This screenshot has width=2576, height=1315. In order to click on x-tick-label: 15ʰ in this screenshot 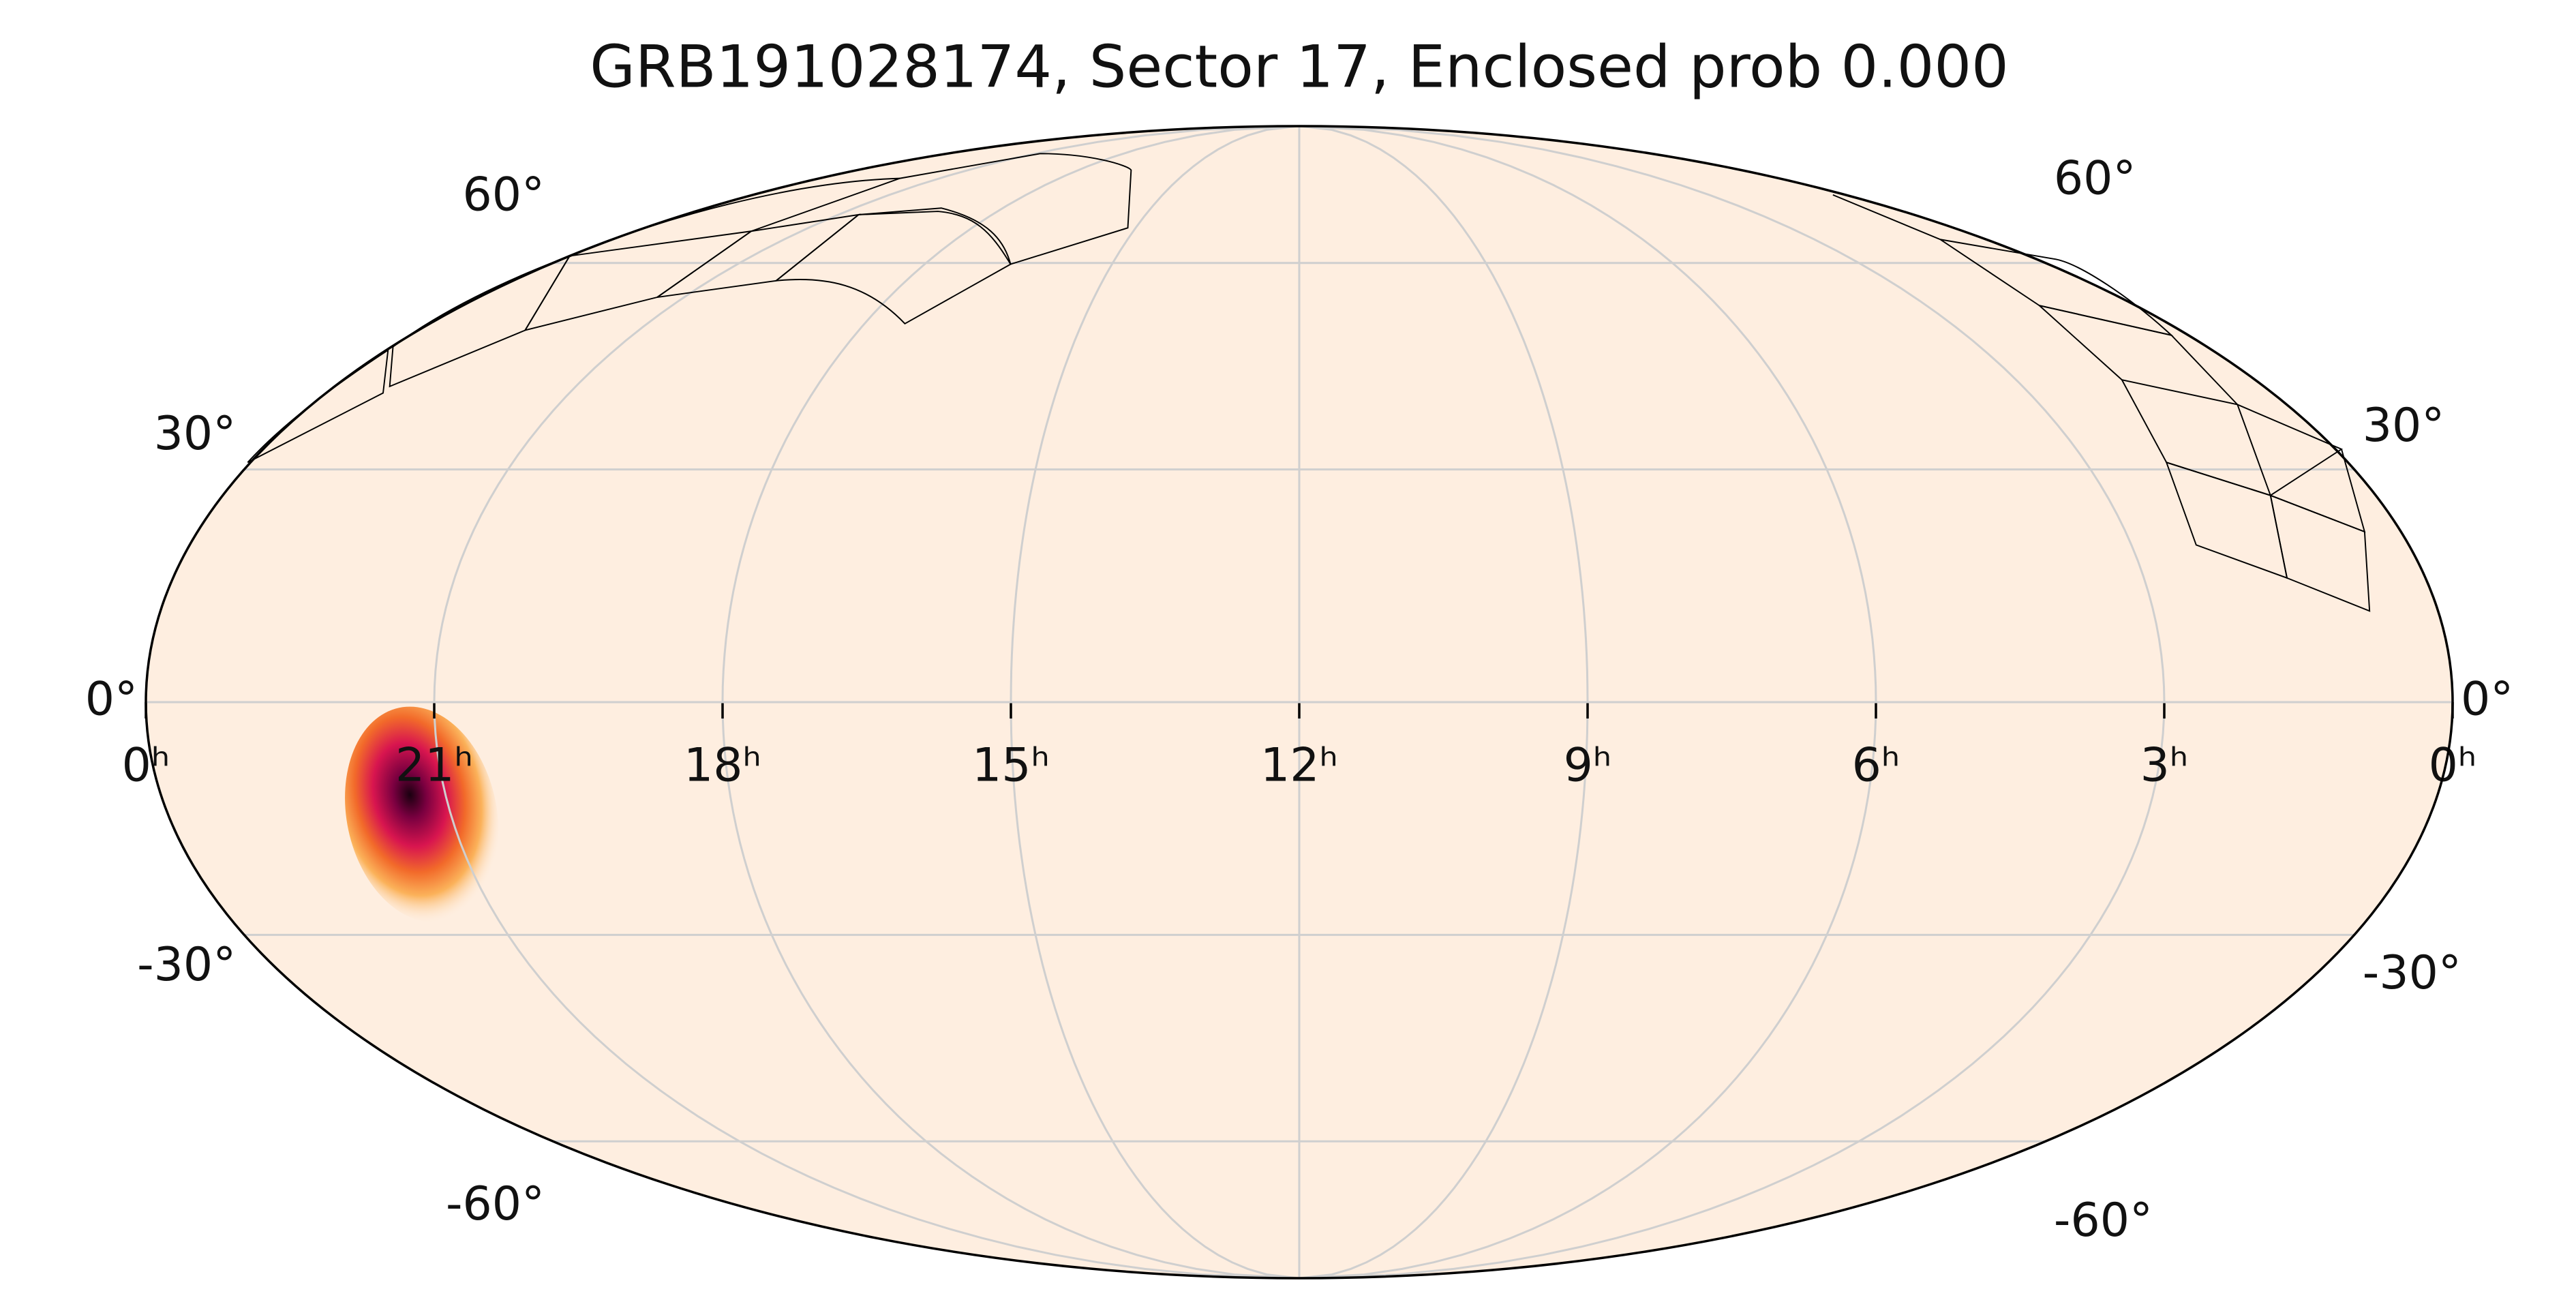, I will do `click(1011, 766)`.